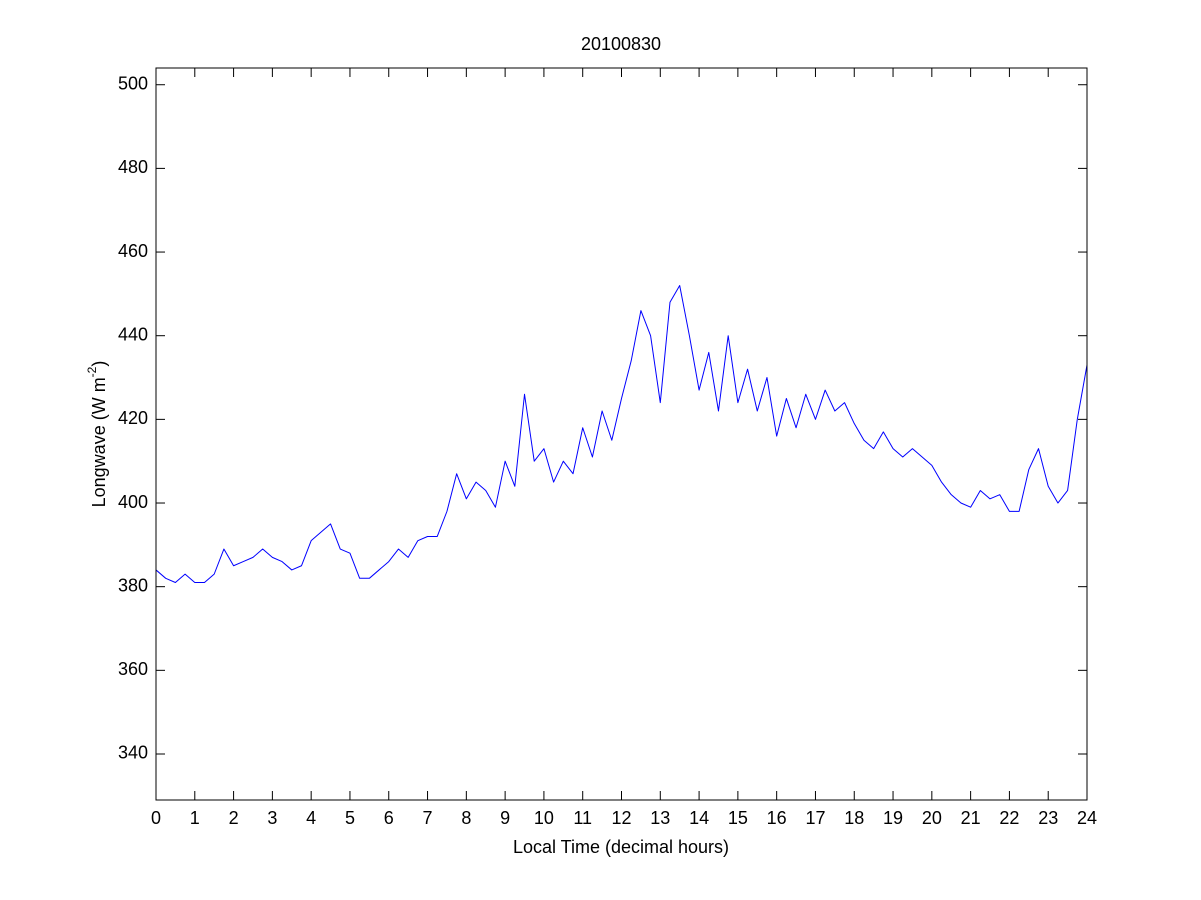 The image size is (1201, 900). I want to click on x-tick-label: 22, so click(1009, 818).